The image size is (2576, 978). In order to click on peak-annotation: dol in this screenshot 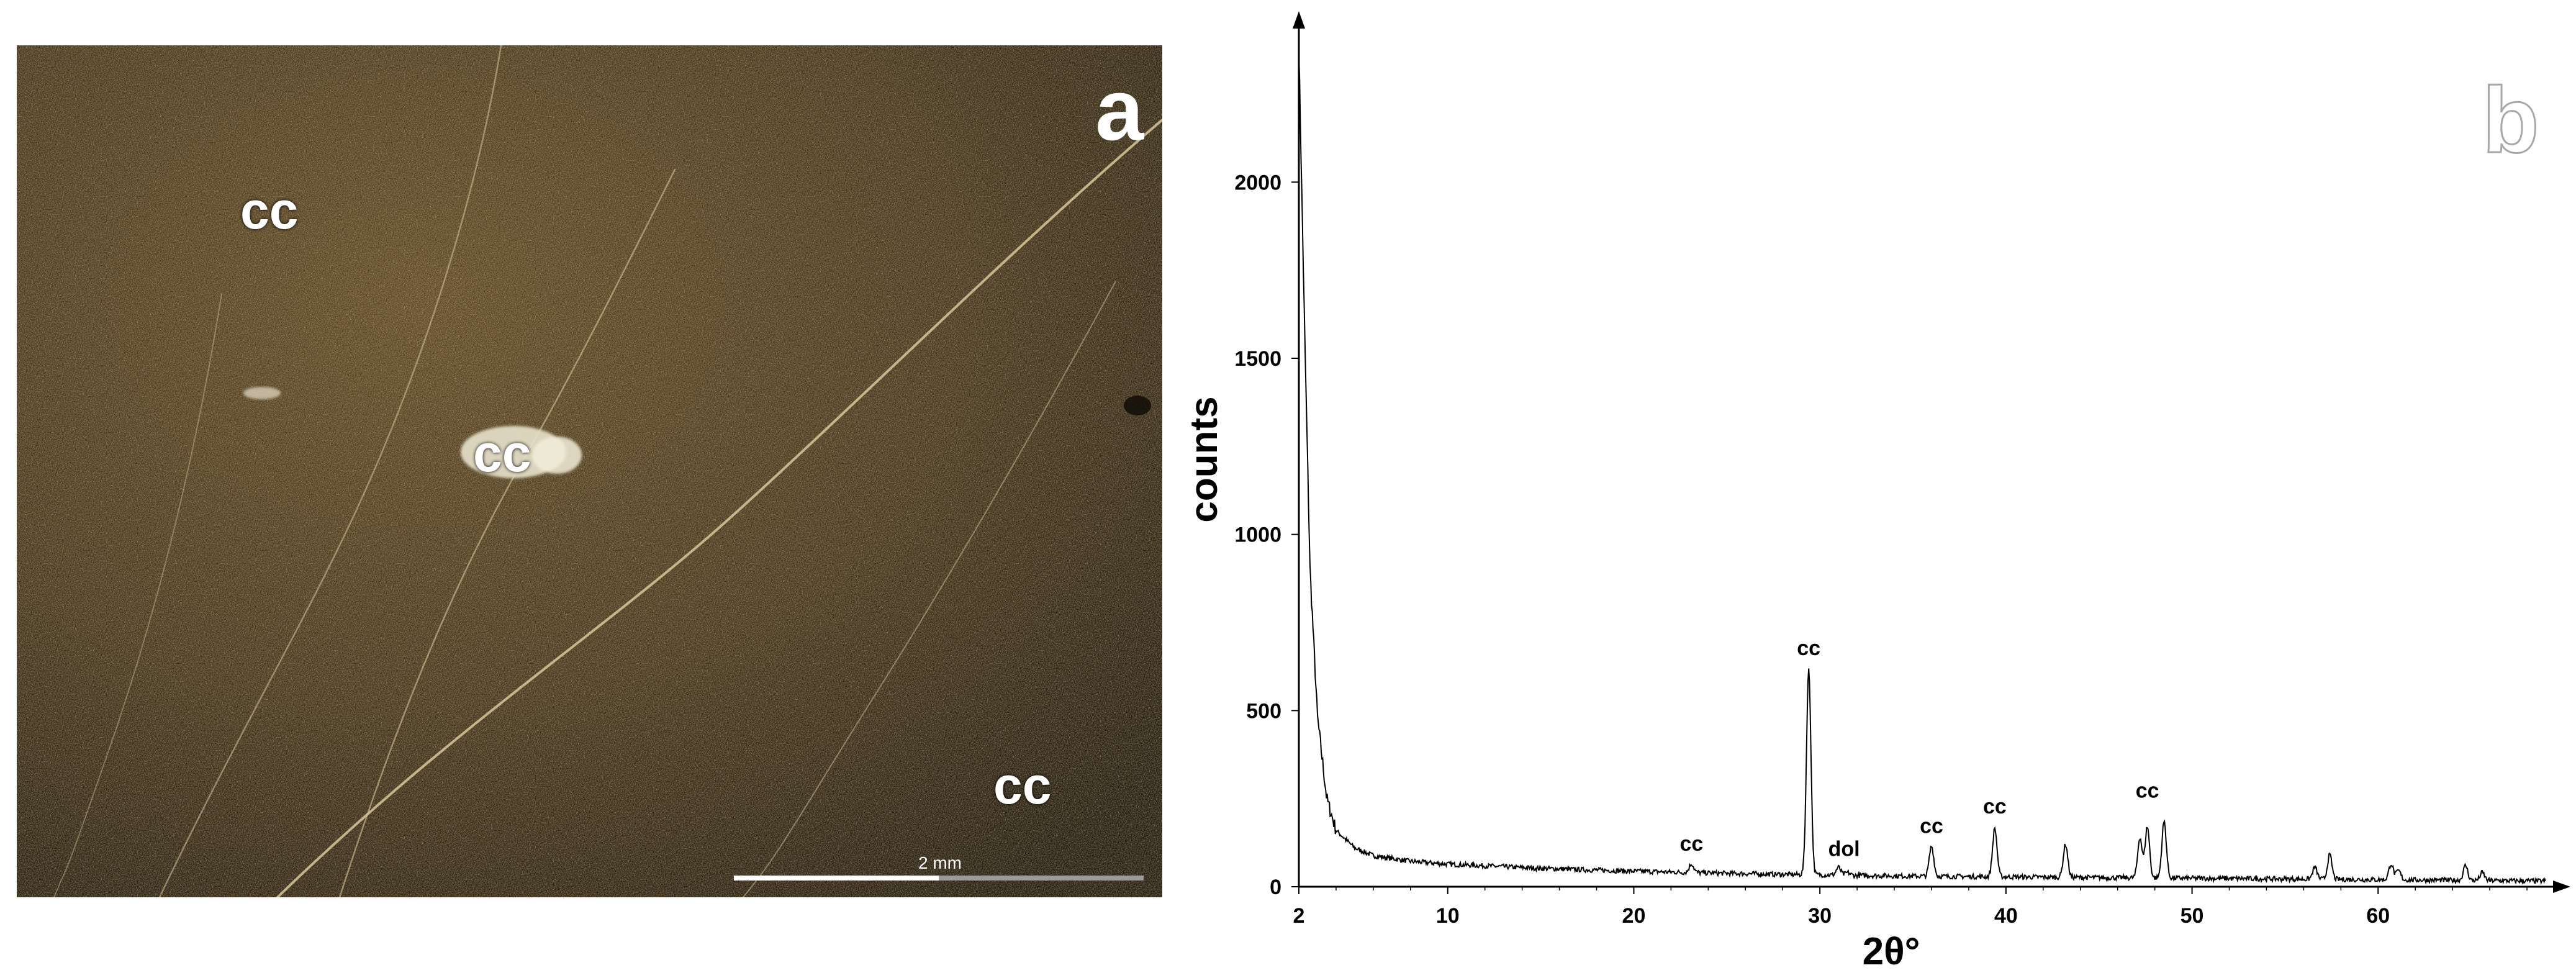, I will do `click(1844, 849)`.